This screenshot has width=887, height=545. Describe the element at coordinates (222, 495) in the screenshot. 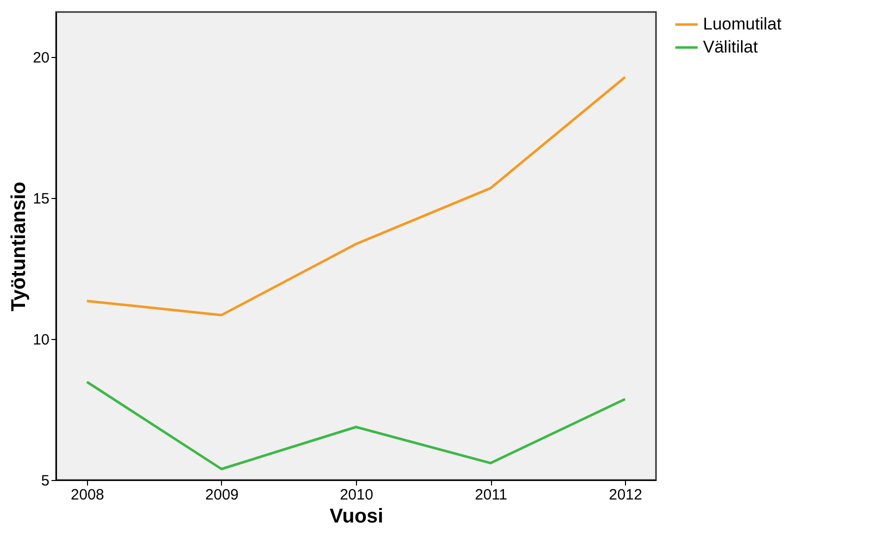

I see `x-tick-label: 2009` at that location.